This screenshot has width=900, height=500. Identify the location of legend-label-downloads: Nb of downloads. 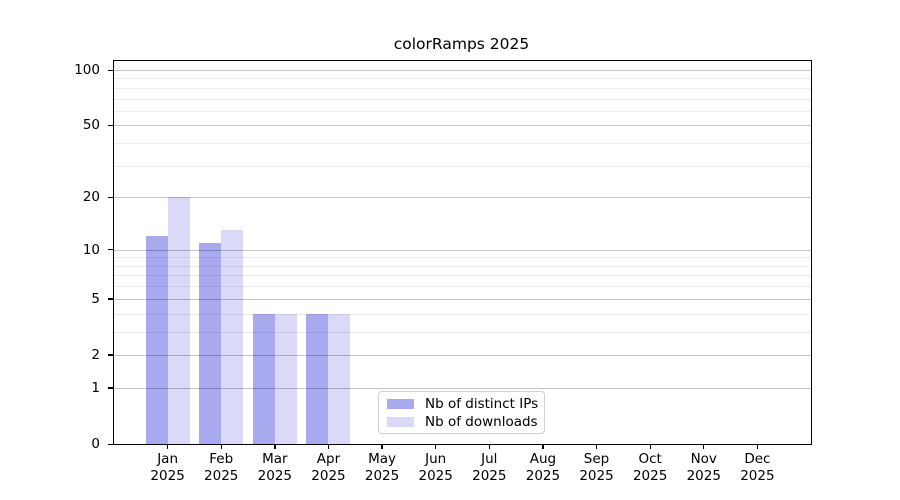
(481, 421).